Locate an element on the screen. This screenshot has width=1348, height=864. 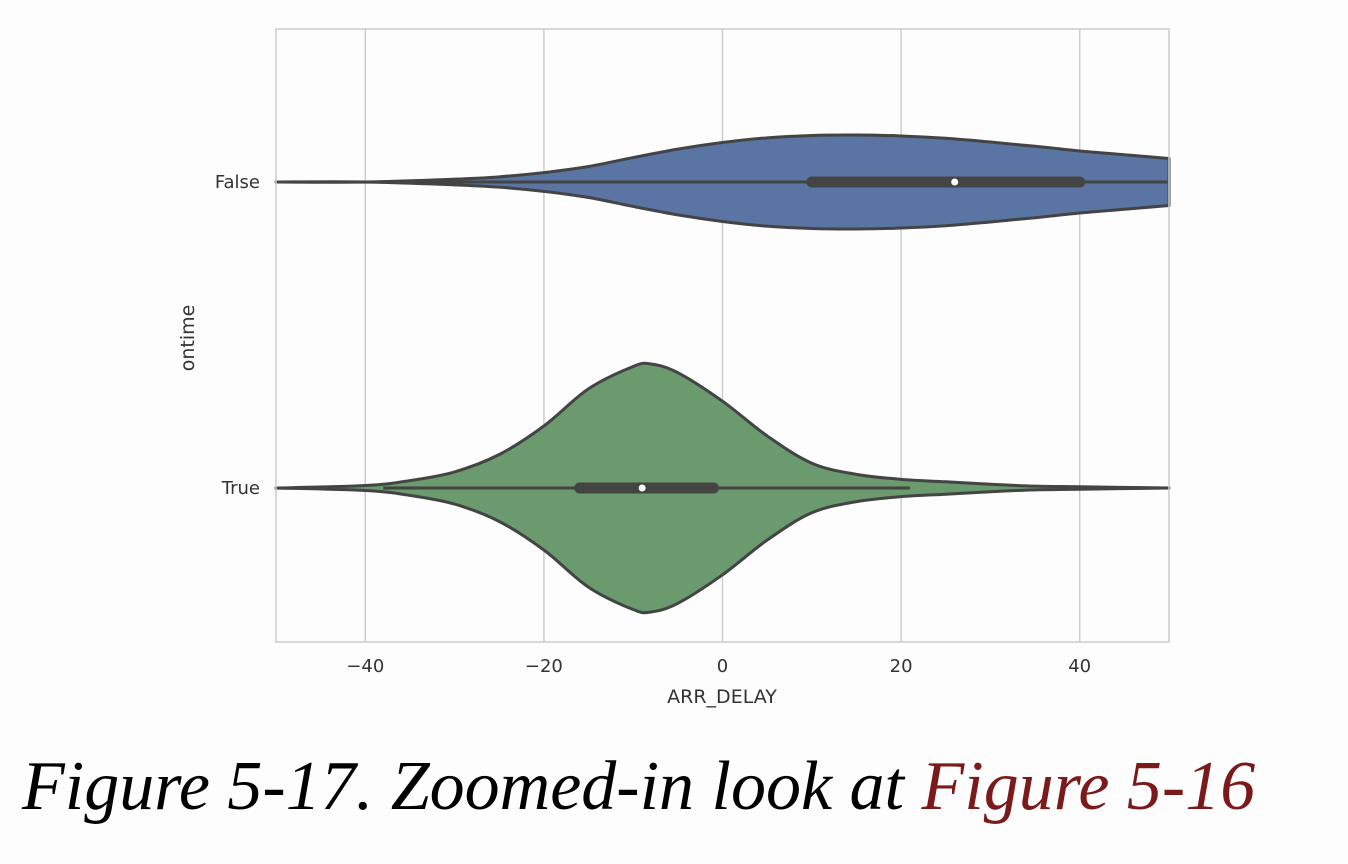
x-tick-label: −20 is located at coordinates (544, 666).